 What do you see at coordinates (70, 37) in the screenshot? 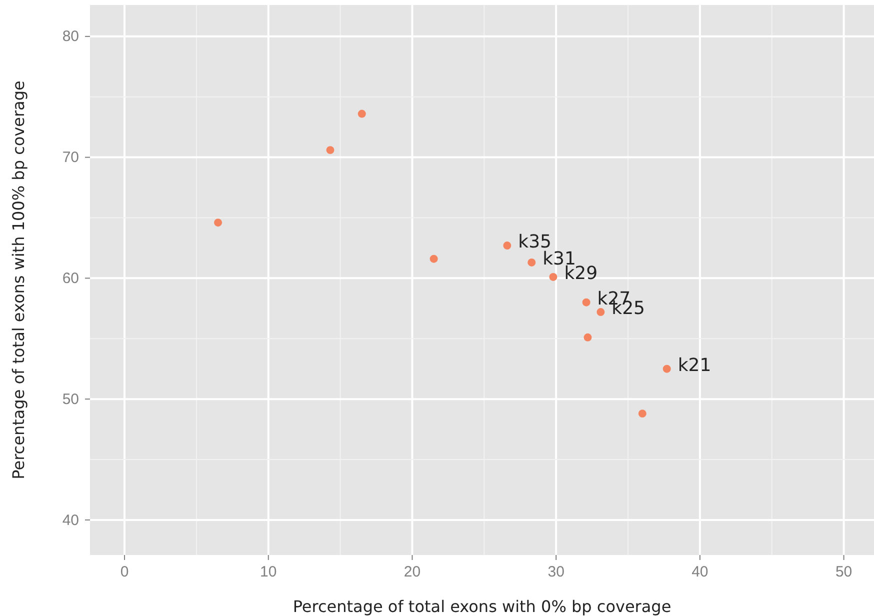
I see `y-tick-label: 80` at bounding box center [70, 37].